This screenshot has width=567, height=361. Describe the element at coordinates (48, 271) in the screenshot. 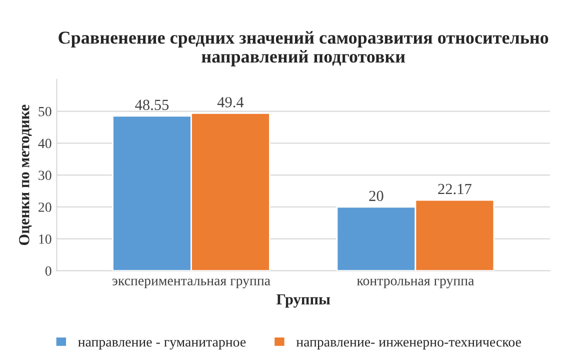

I see `y-tick-label: 0` at that location.